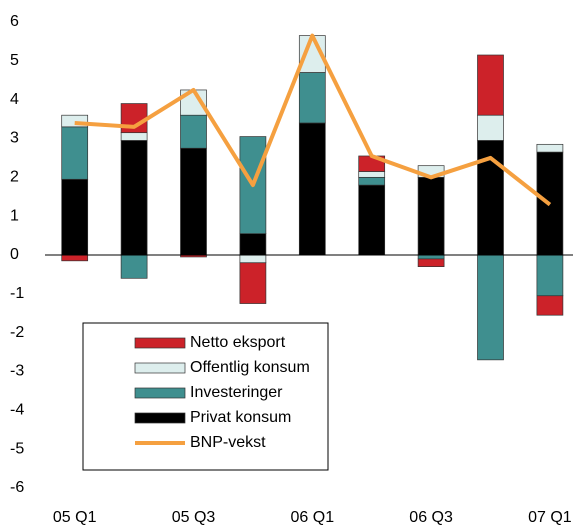  Describe the element at coordinates (17, 487) in the screenshot. I see `y-tick-label: -6` at that location.